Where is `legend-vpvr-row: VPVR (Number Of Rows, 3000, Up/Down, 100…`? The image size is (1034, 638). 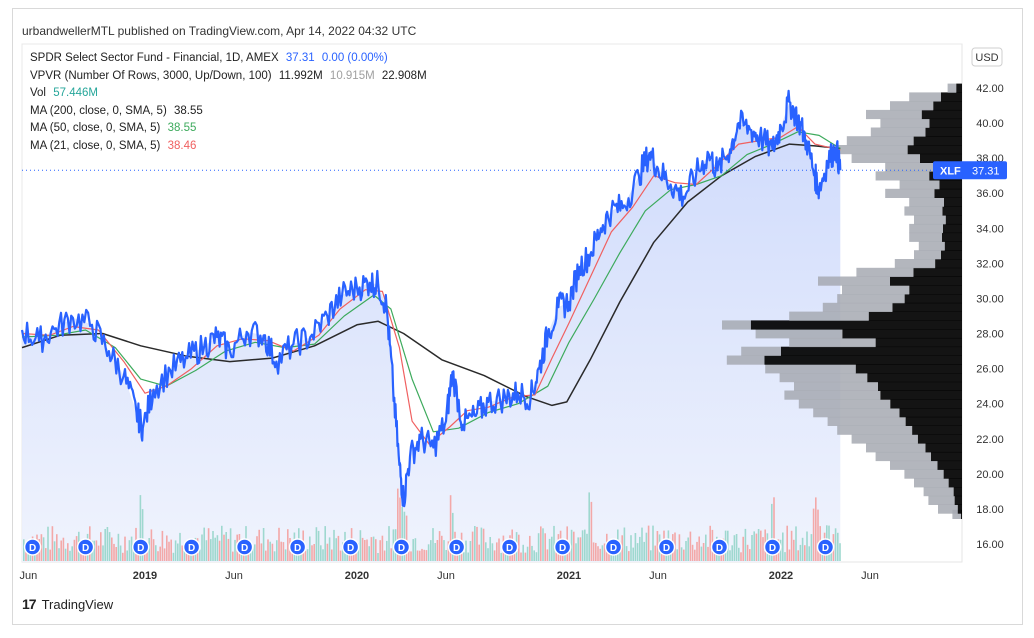 legend-vpvr-row: VPVR (Number Of Rows, 3000, Up/Down, 100… is located at coordinates (228, 77).